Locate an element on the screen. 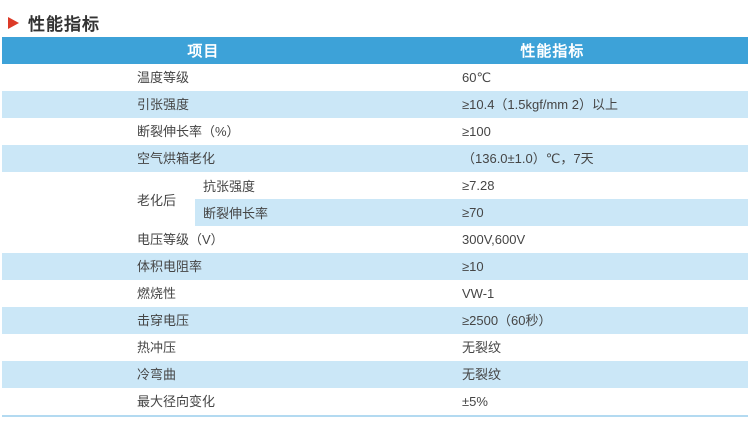 This screenshot has width=750, height=431. row-value: ±5% is located at coordinates (475, 401).